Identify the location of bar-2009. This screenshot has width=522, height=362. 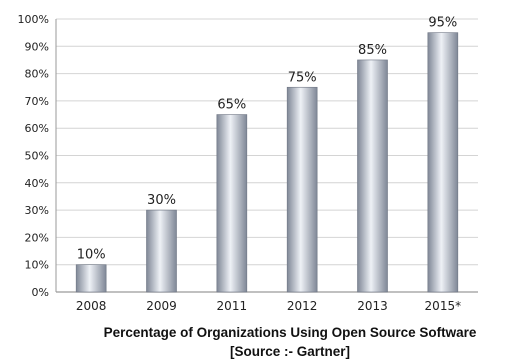
(161, 251).